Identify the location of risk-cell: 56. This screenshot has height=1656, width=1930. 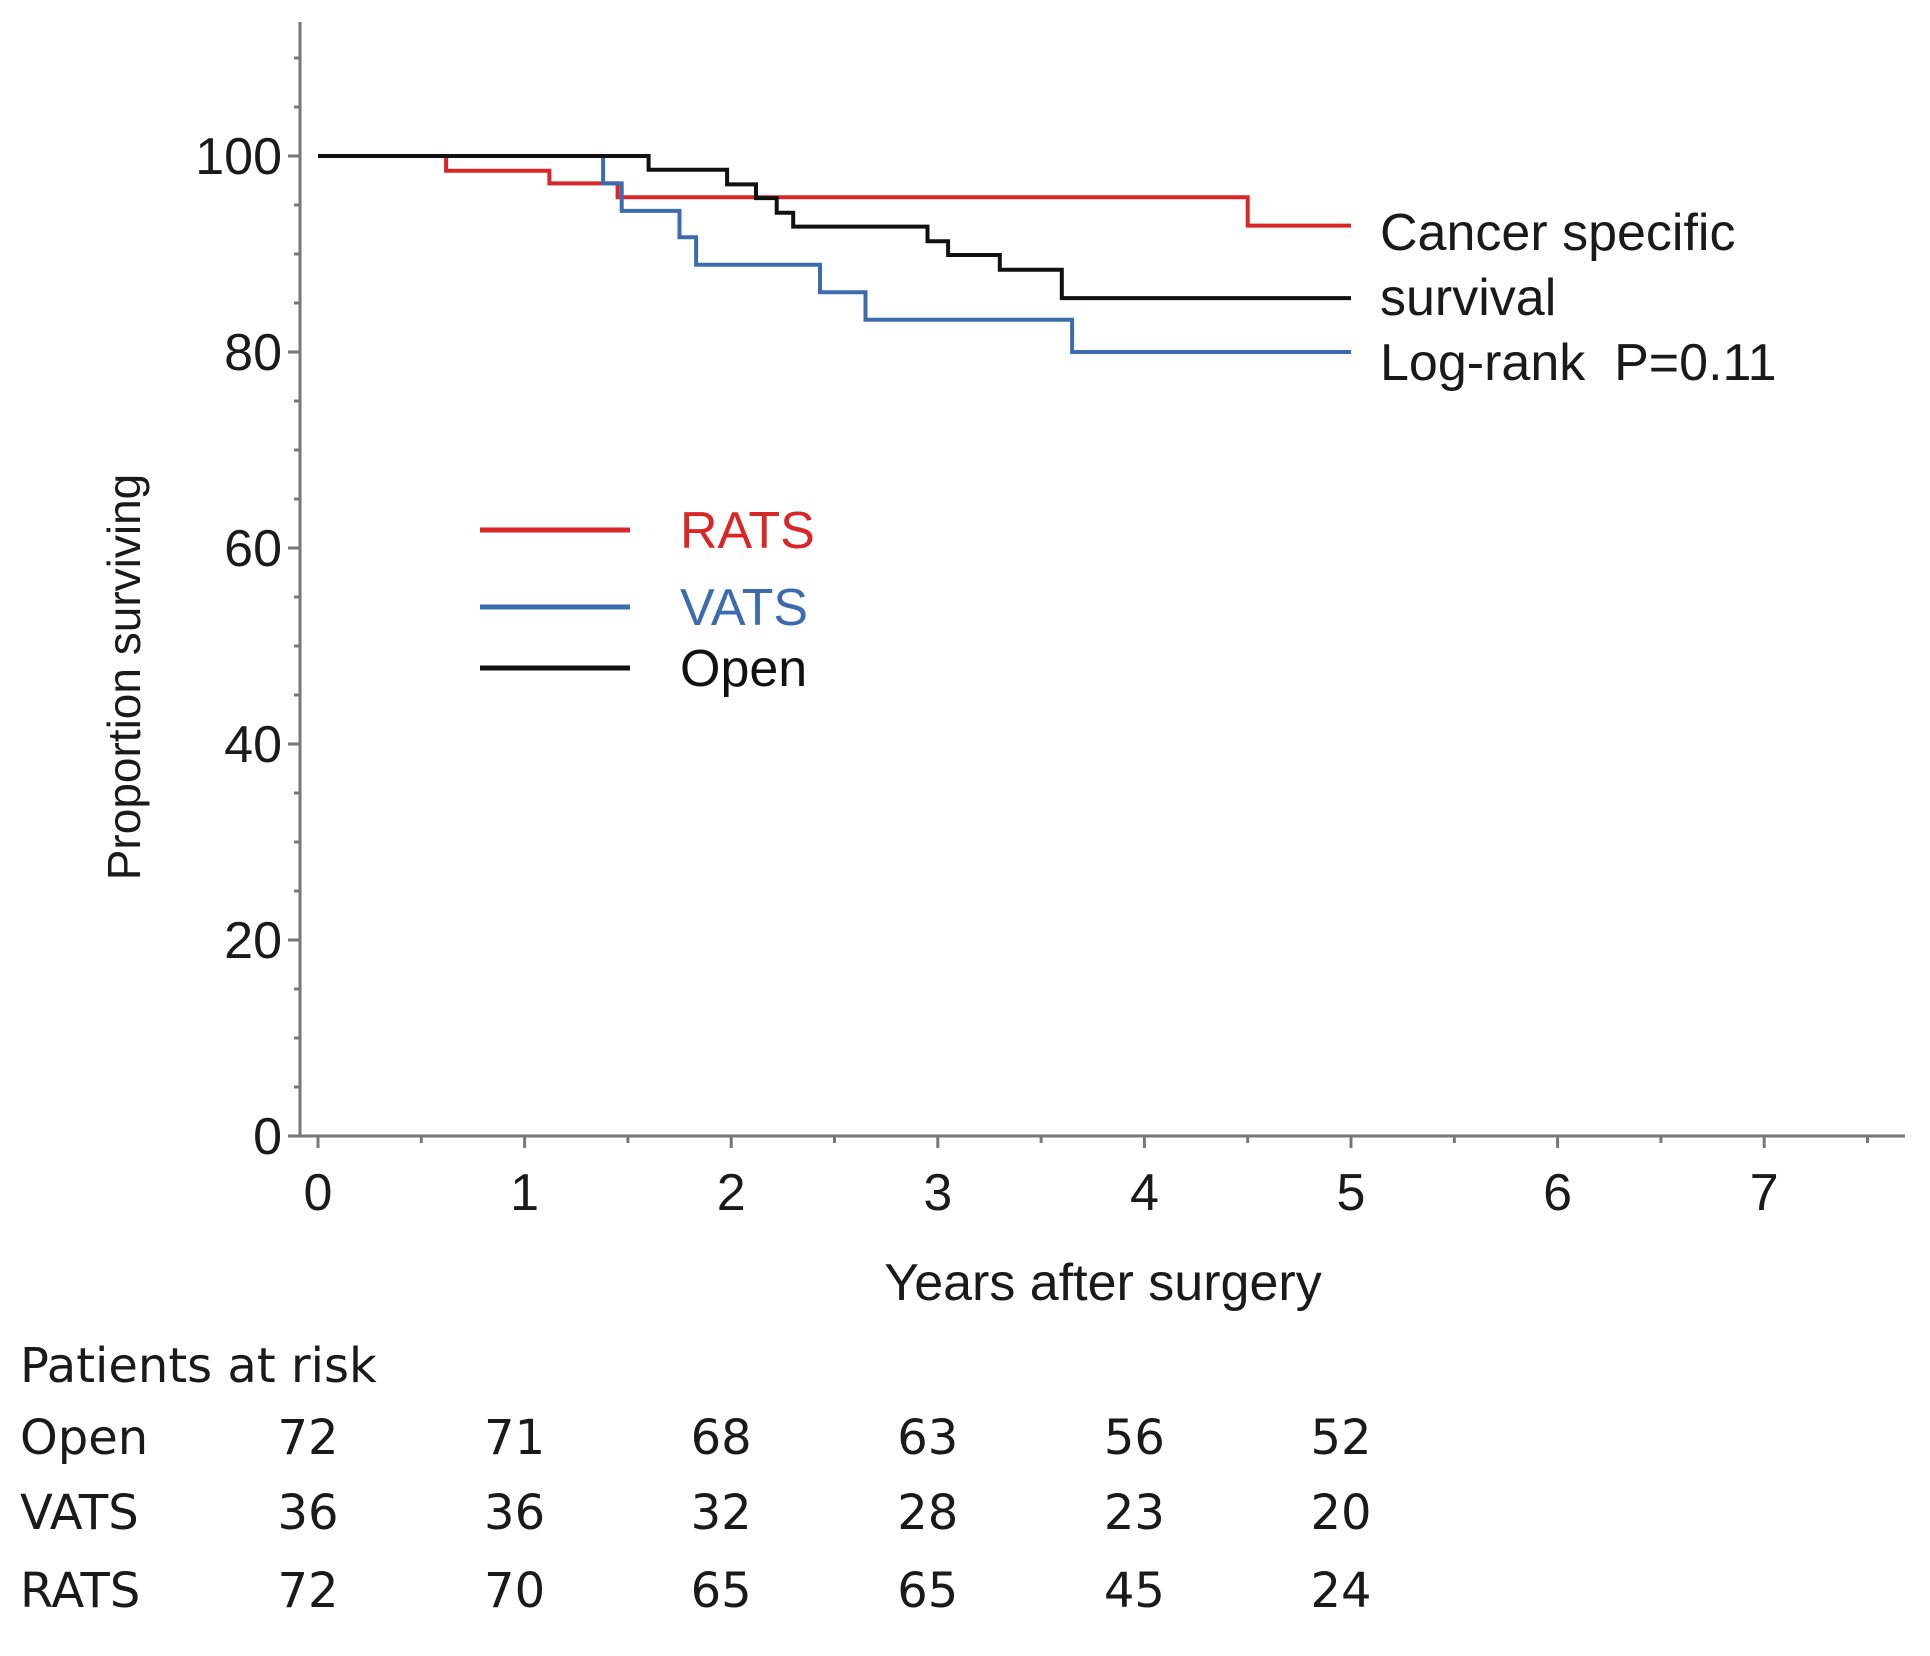
(1134, 1438).